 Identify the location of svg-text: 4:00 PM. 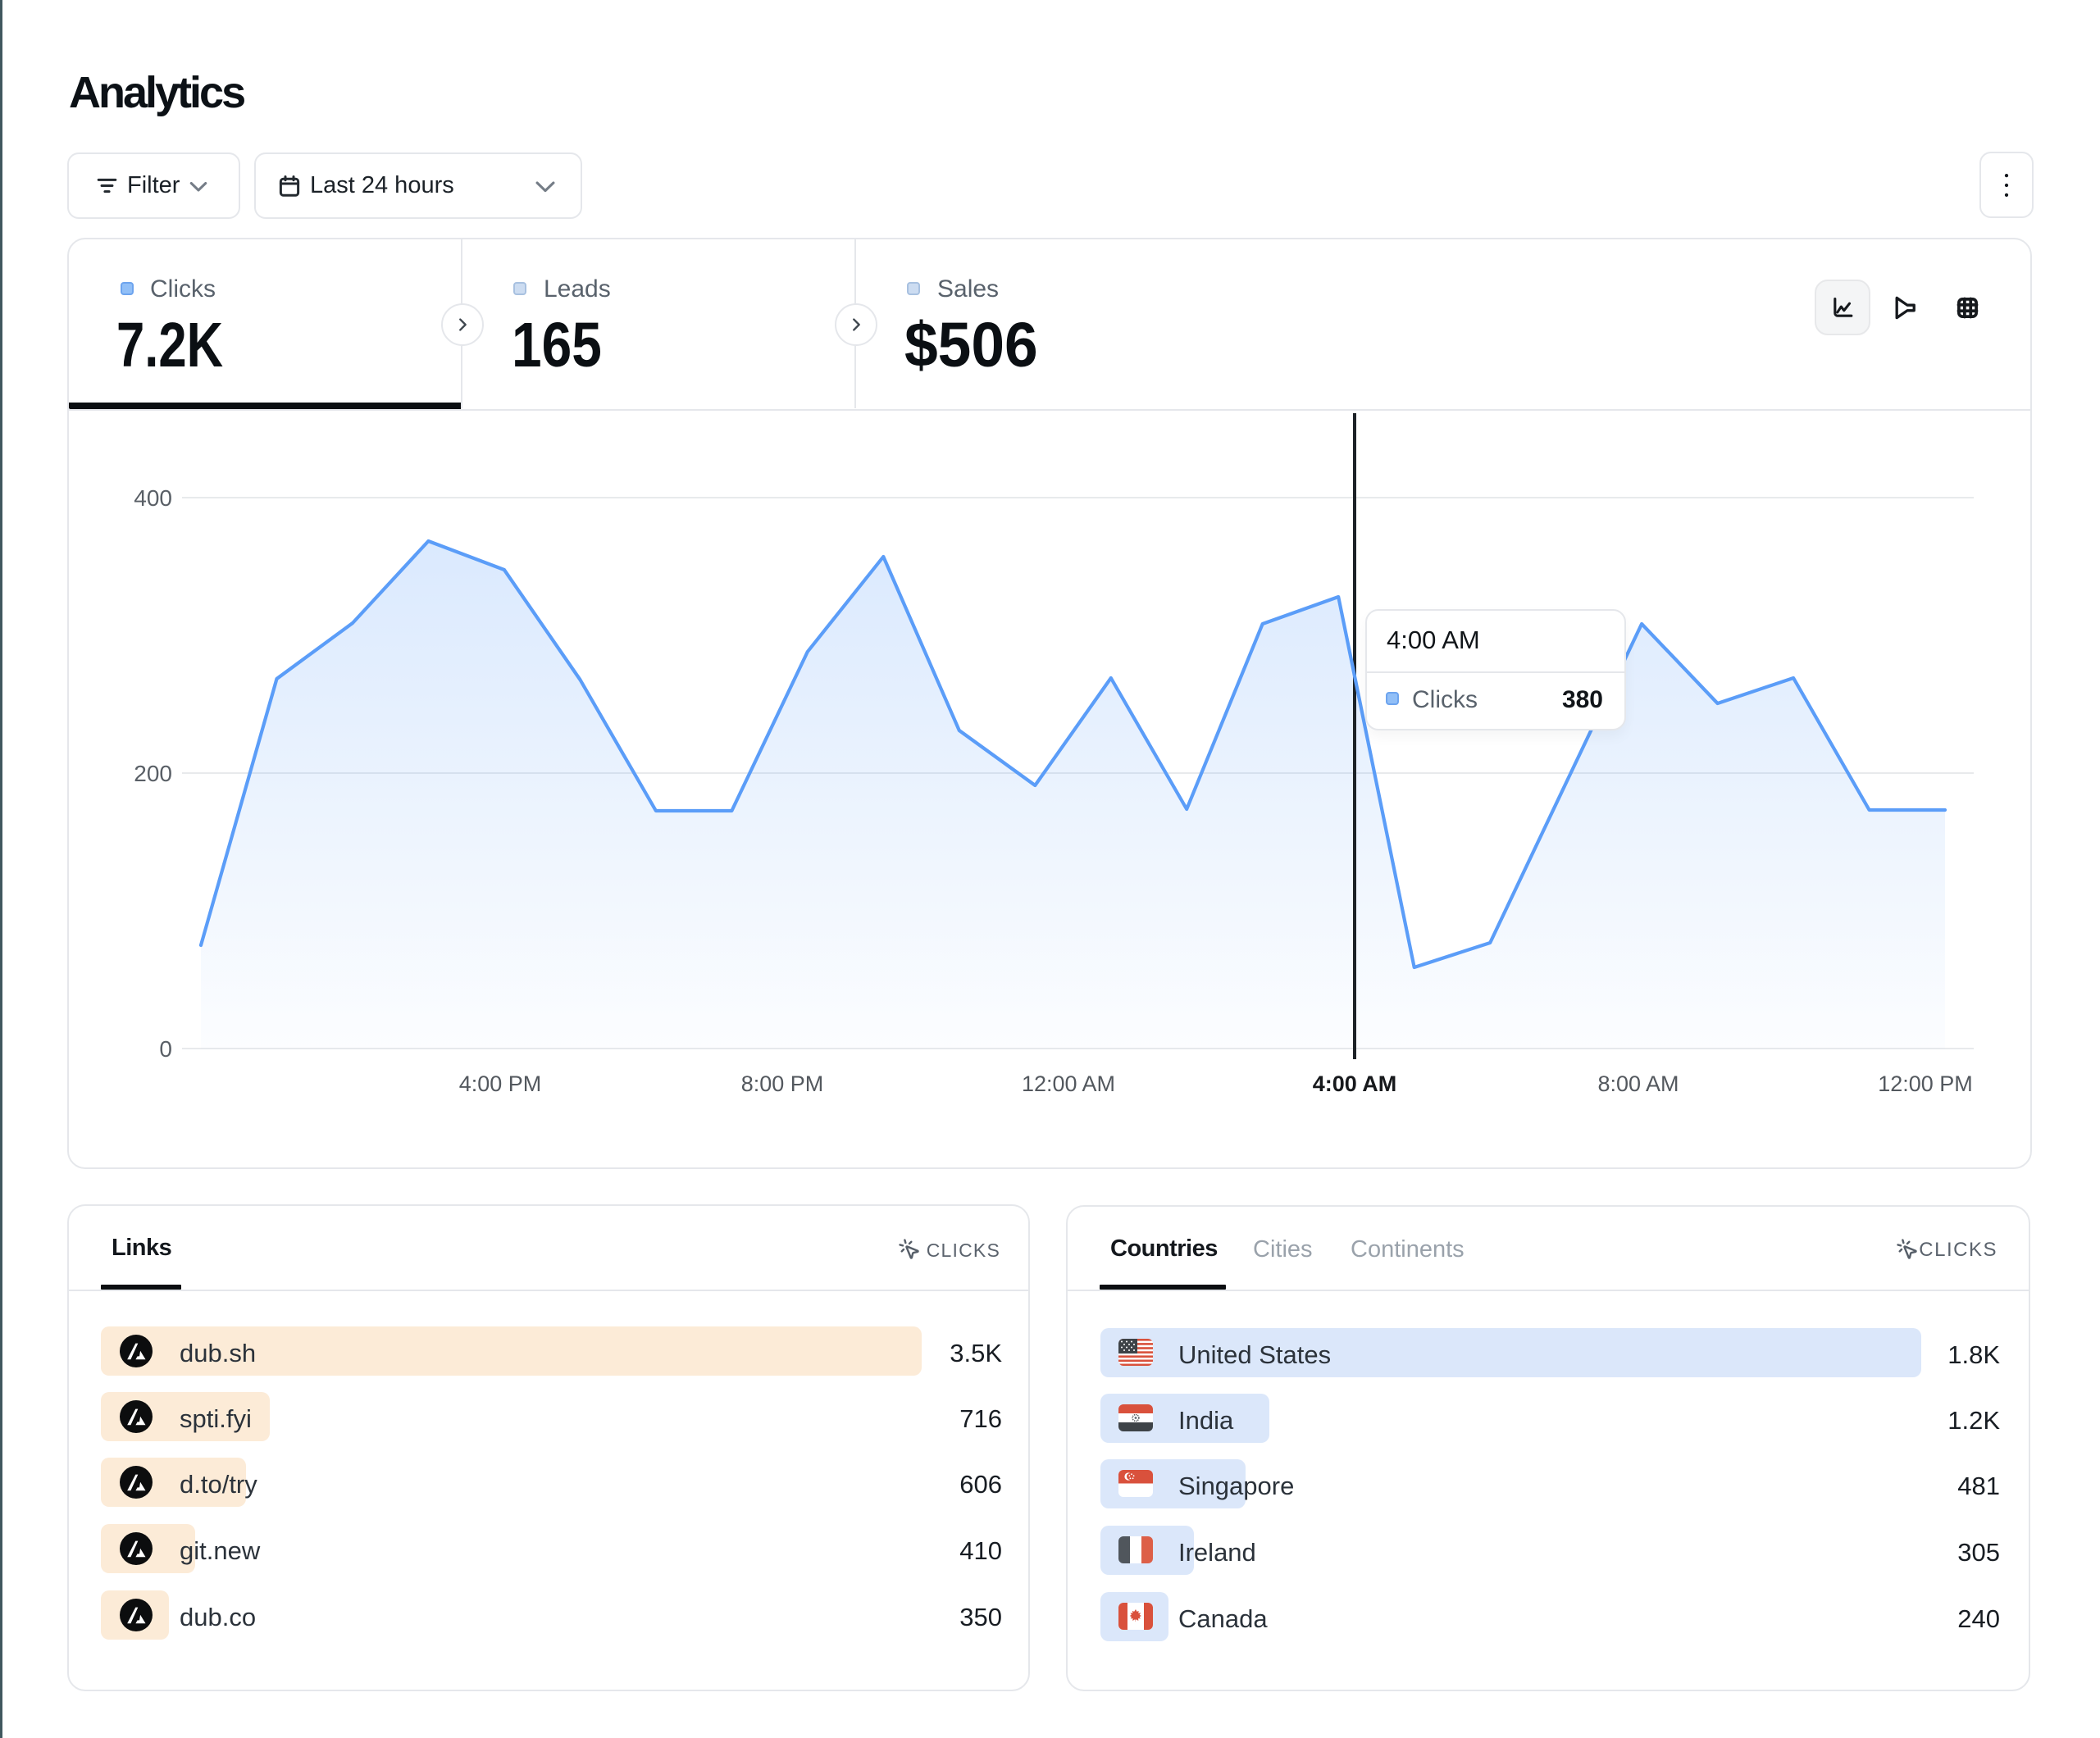
(500, 1083).